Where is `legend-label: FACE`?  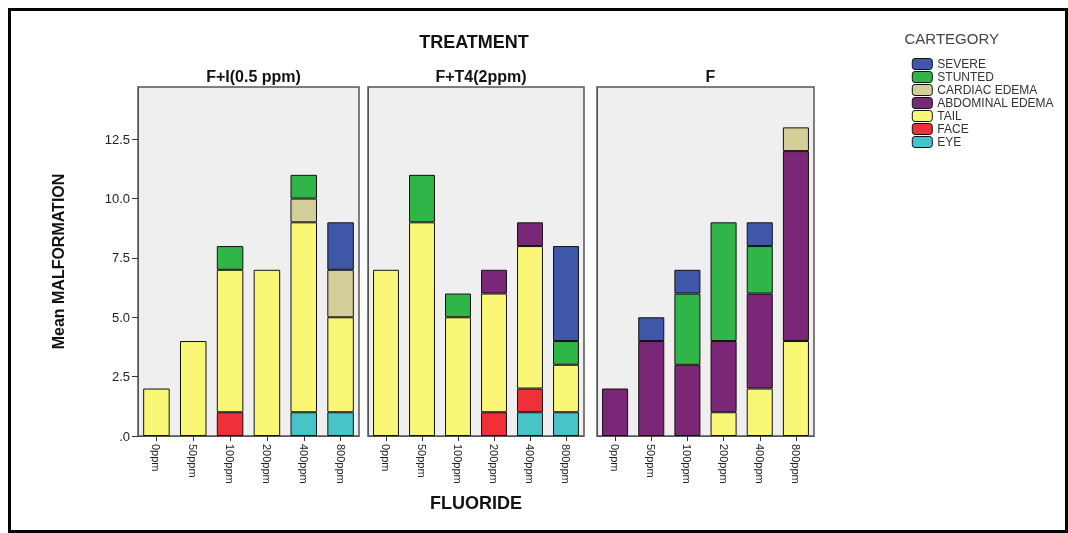 legend-label: FACE is located at coordinates (953, 129).